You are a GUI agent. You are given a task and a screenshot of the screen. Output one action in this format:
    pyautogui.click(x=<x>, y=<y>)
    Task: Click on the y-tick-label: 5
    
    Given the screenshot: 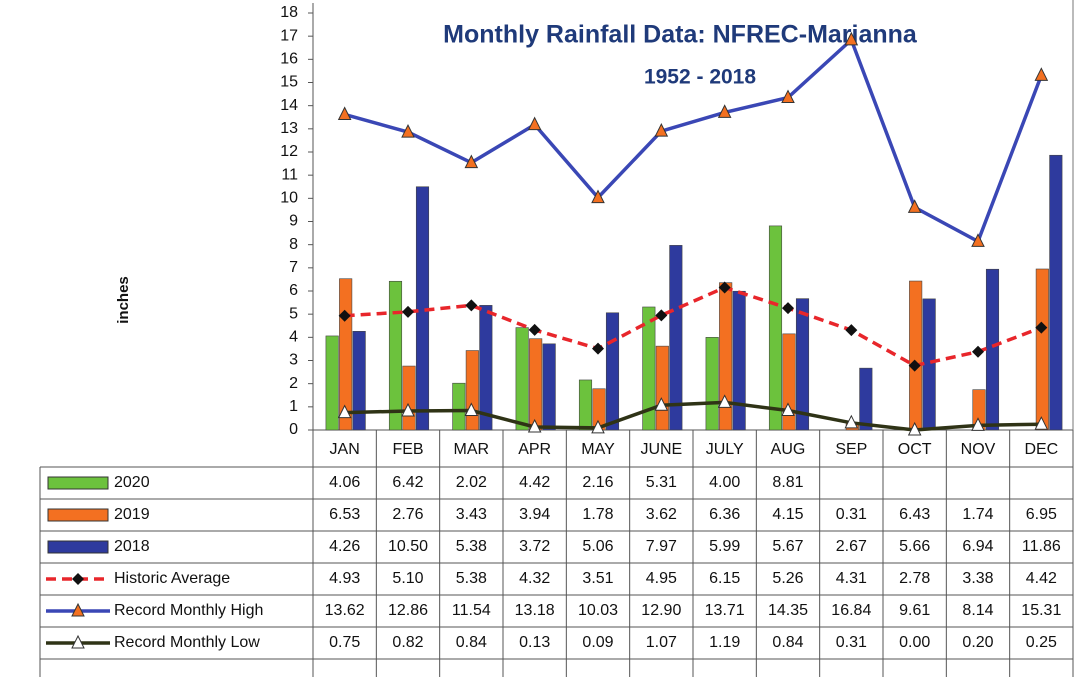 What is the action you would take?
    pyautogui.click(x=293, y=313)
    